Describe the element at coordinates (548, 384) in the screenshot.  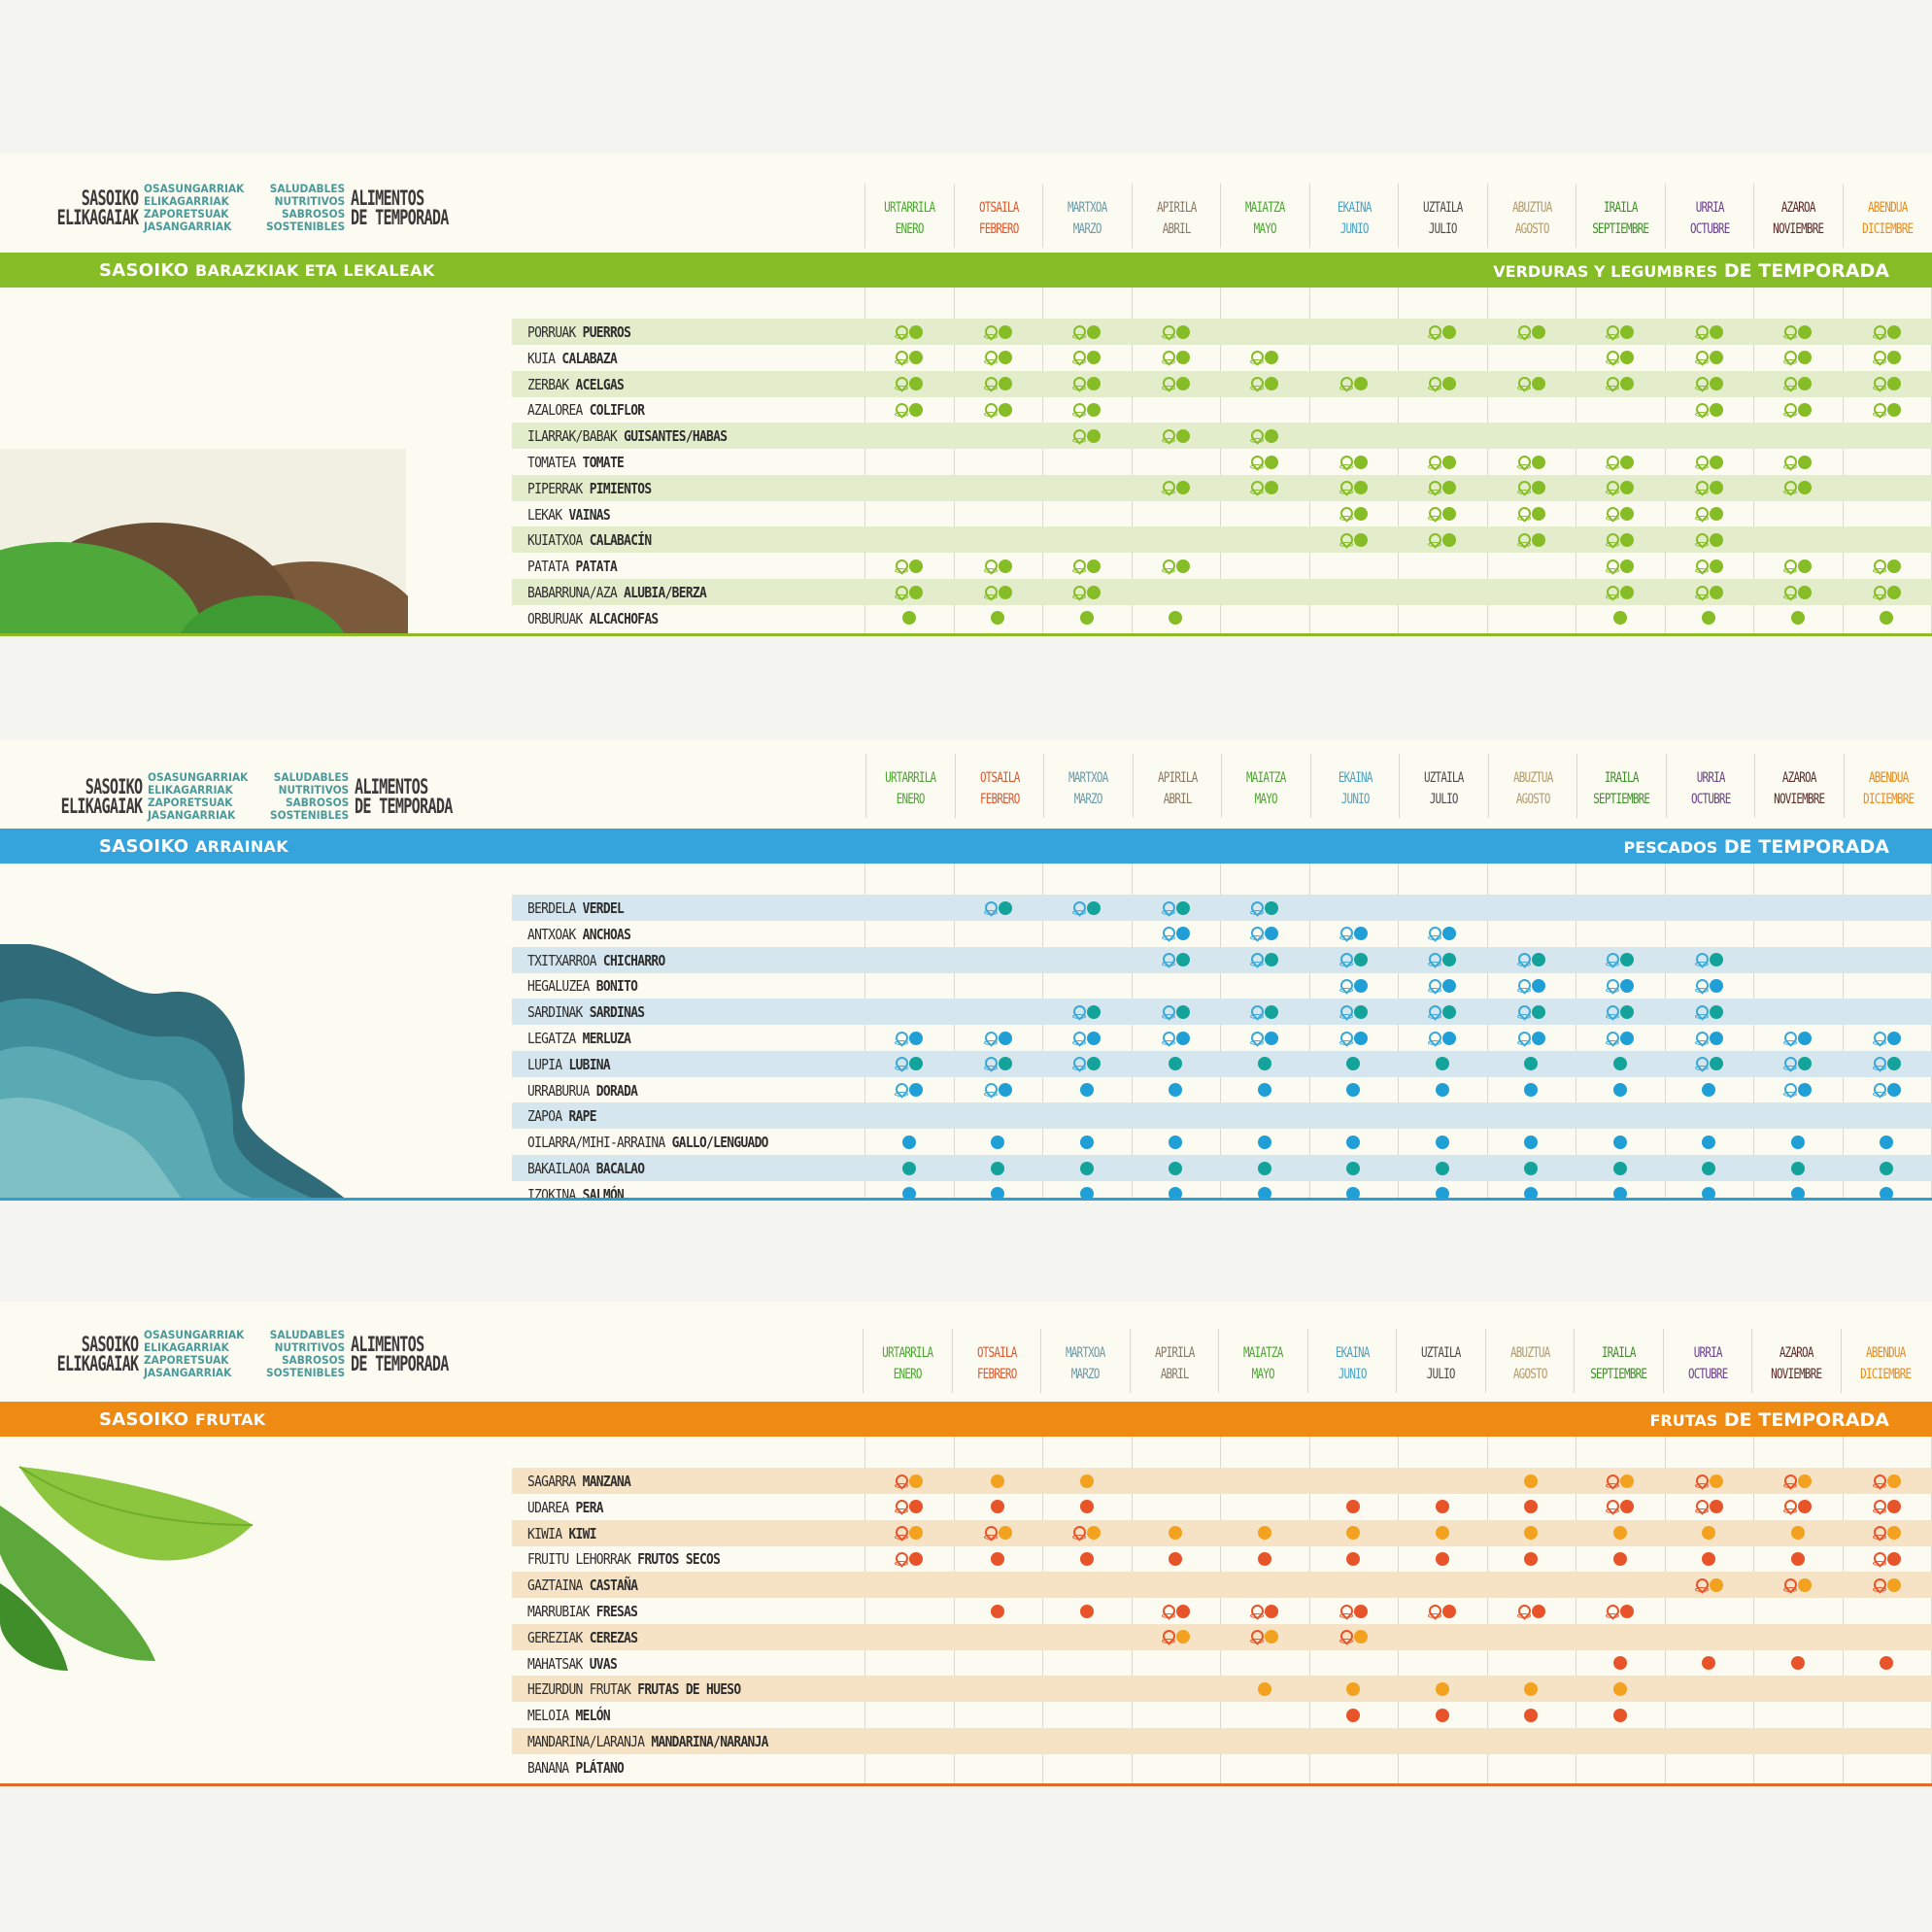
I see `food-name-eu: ZERBAK` at that location.